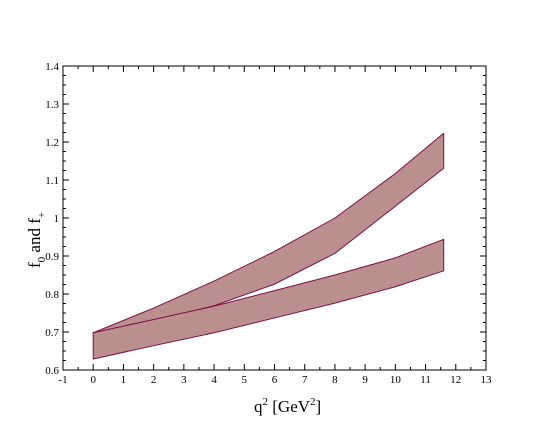 The width and height of the screenshot is (545, 436). I want to click on x-tick-label: 12, so click(455, 380).